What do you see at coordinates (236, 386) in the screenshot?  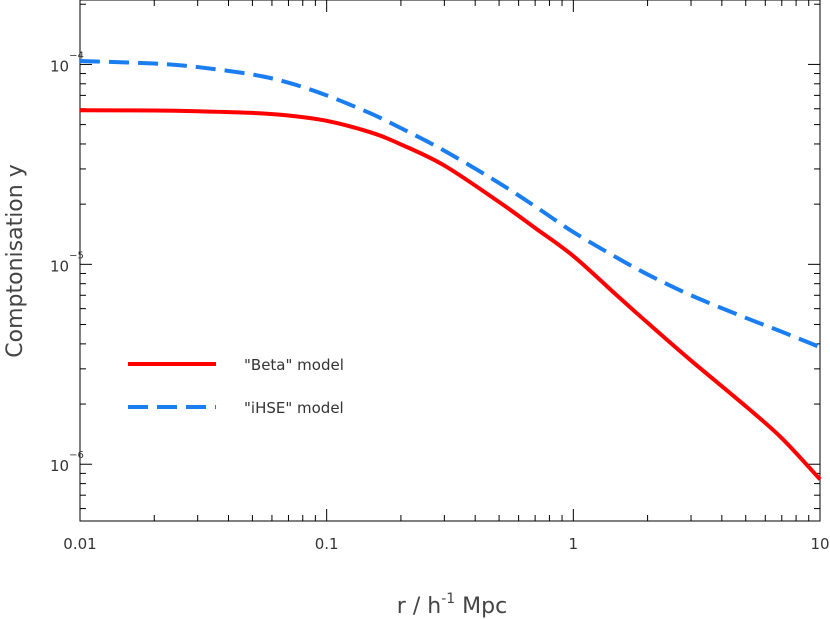 I see `legend: "Beta" model "iHSE" model` at bounding box center [236, 386].